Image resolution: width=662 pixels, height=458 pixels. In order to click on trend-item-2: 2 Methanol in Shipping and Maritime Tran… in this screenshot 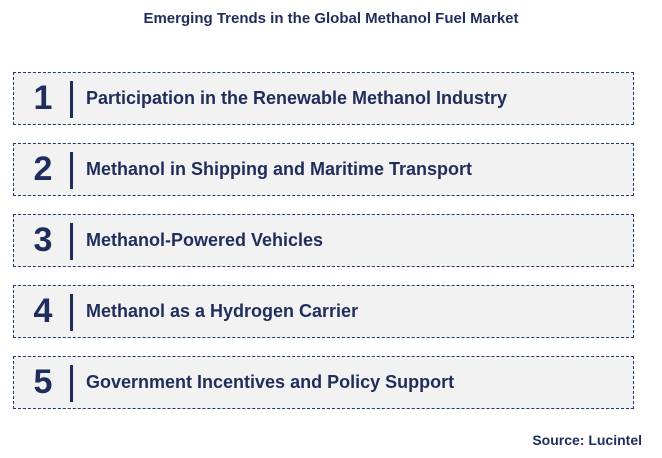, I will do `click(323, 169)`.